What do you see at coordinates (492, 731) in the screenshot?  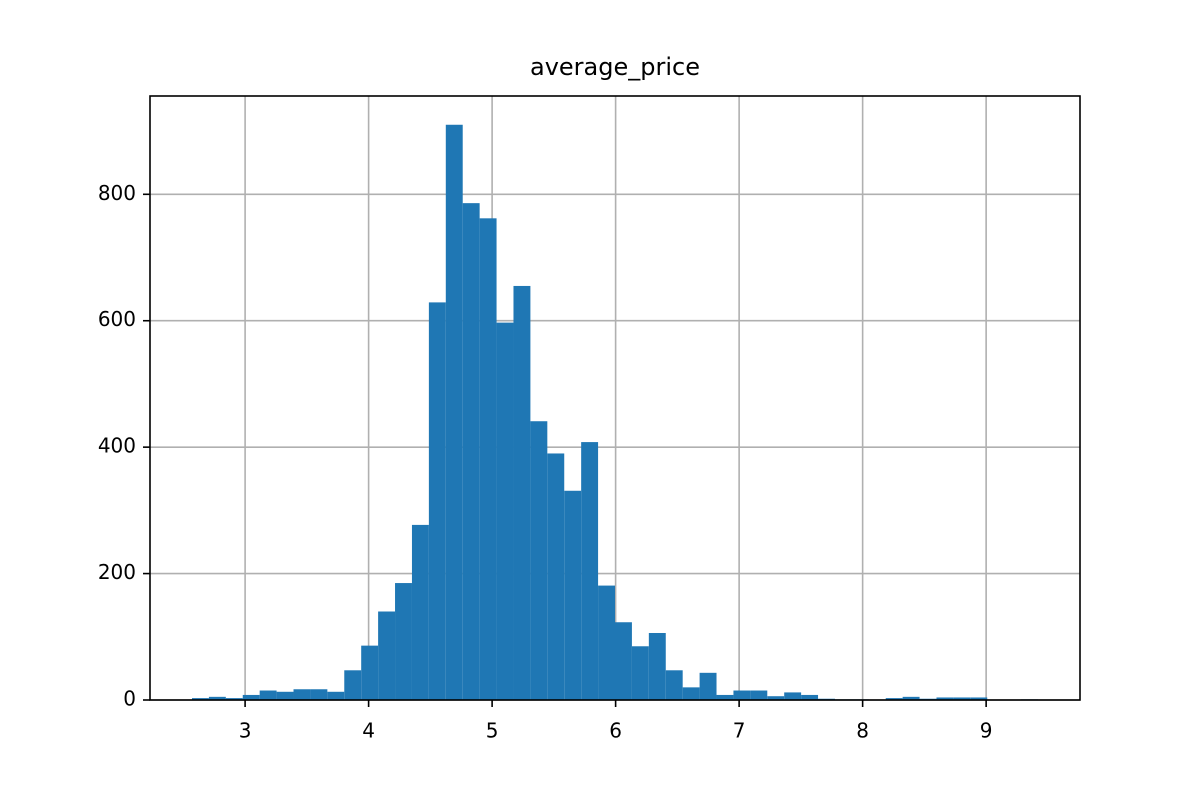 I see `x-tick-label: 5` at bounding box center [492, 731].